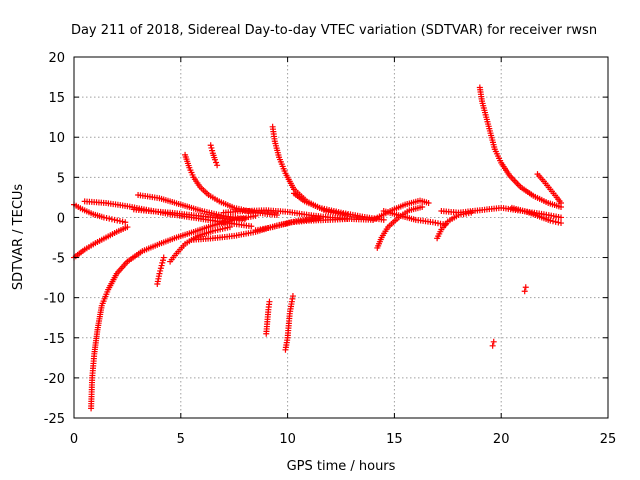 This screenshot has height=480, width=640. I want to click on y-tick-label: -10, so click(54, 299).